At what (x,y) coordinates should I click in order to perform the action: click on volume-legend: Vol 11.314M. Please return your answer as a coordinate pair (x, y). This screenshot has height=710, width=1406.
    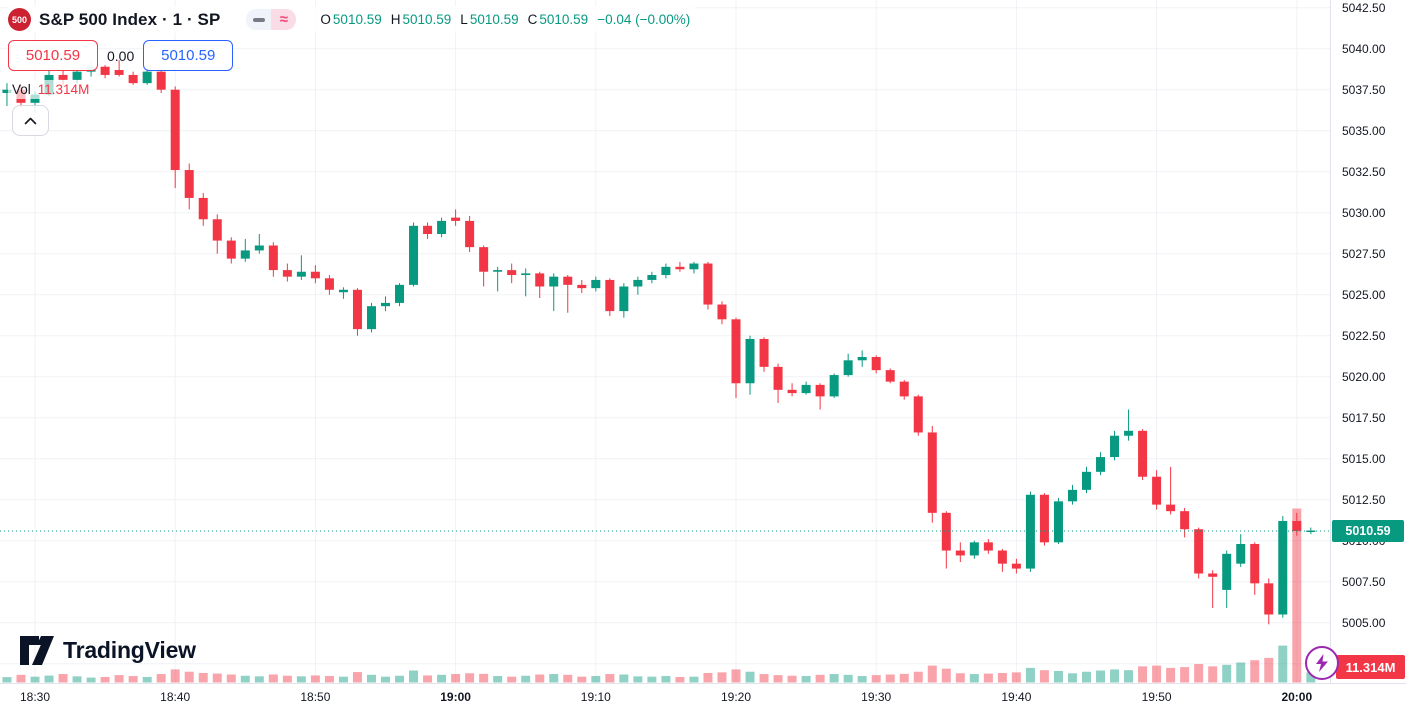
    Looking at the image, I should click on (52, 89).